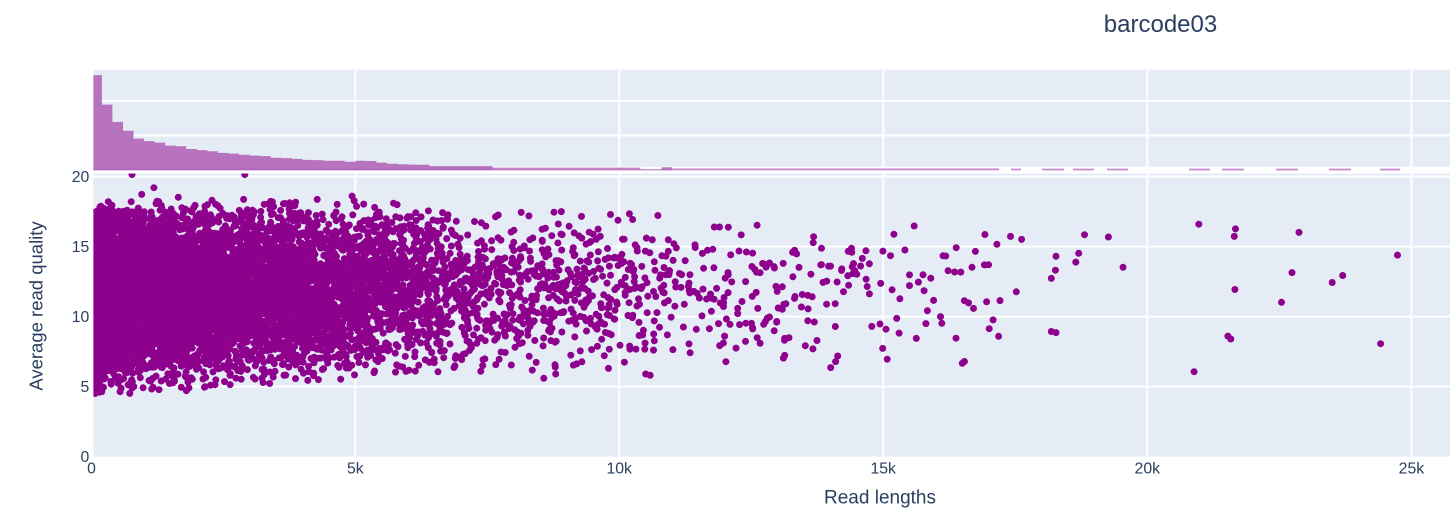 This screenshot has height=520, width=1450. What do you see at coordinates (81, 247) in the screenshot?
I see `svg-text: 15` at bounding box center [81, 247].